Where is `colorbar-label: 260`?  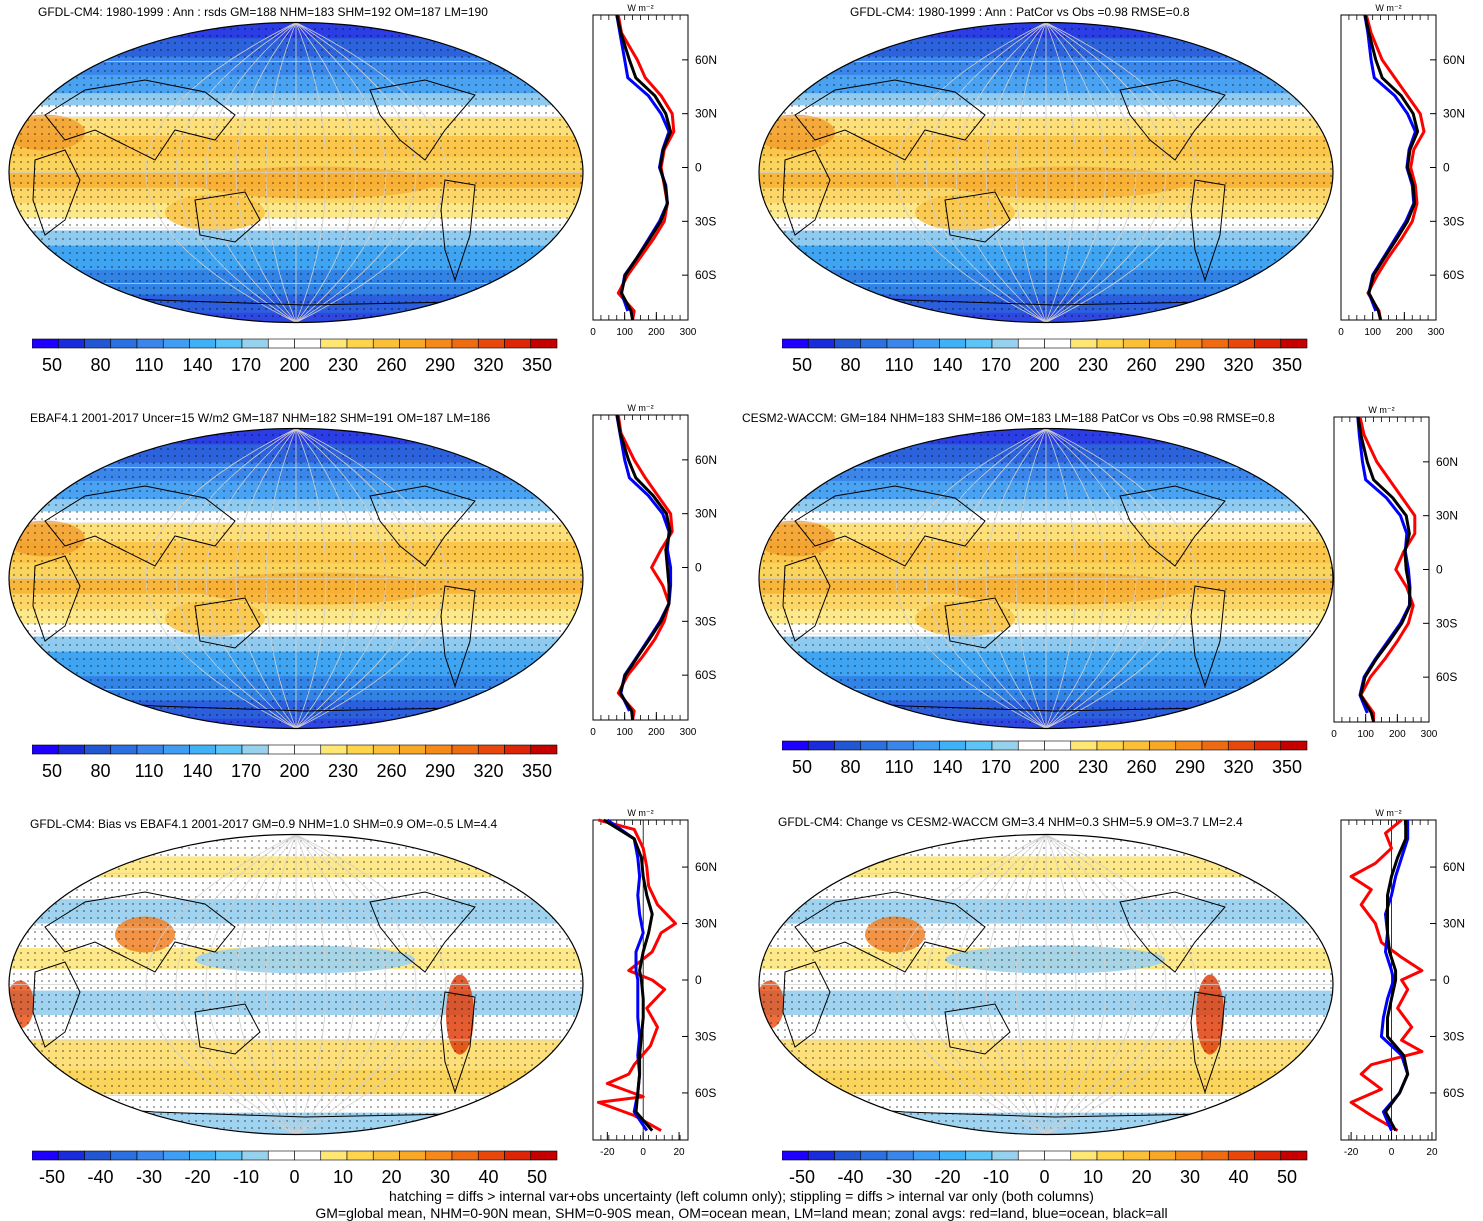 colorbar-label: 260 is located at coordinates (1141, 365).